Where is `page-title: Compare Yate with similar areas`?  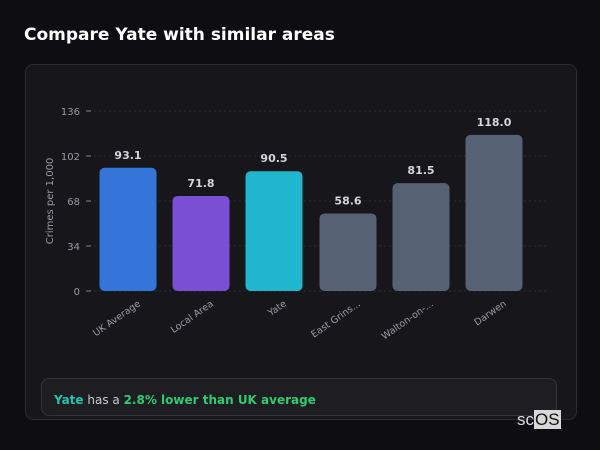 page-title: Compare Yate with similar areas is located at coordinates (179, 35).